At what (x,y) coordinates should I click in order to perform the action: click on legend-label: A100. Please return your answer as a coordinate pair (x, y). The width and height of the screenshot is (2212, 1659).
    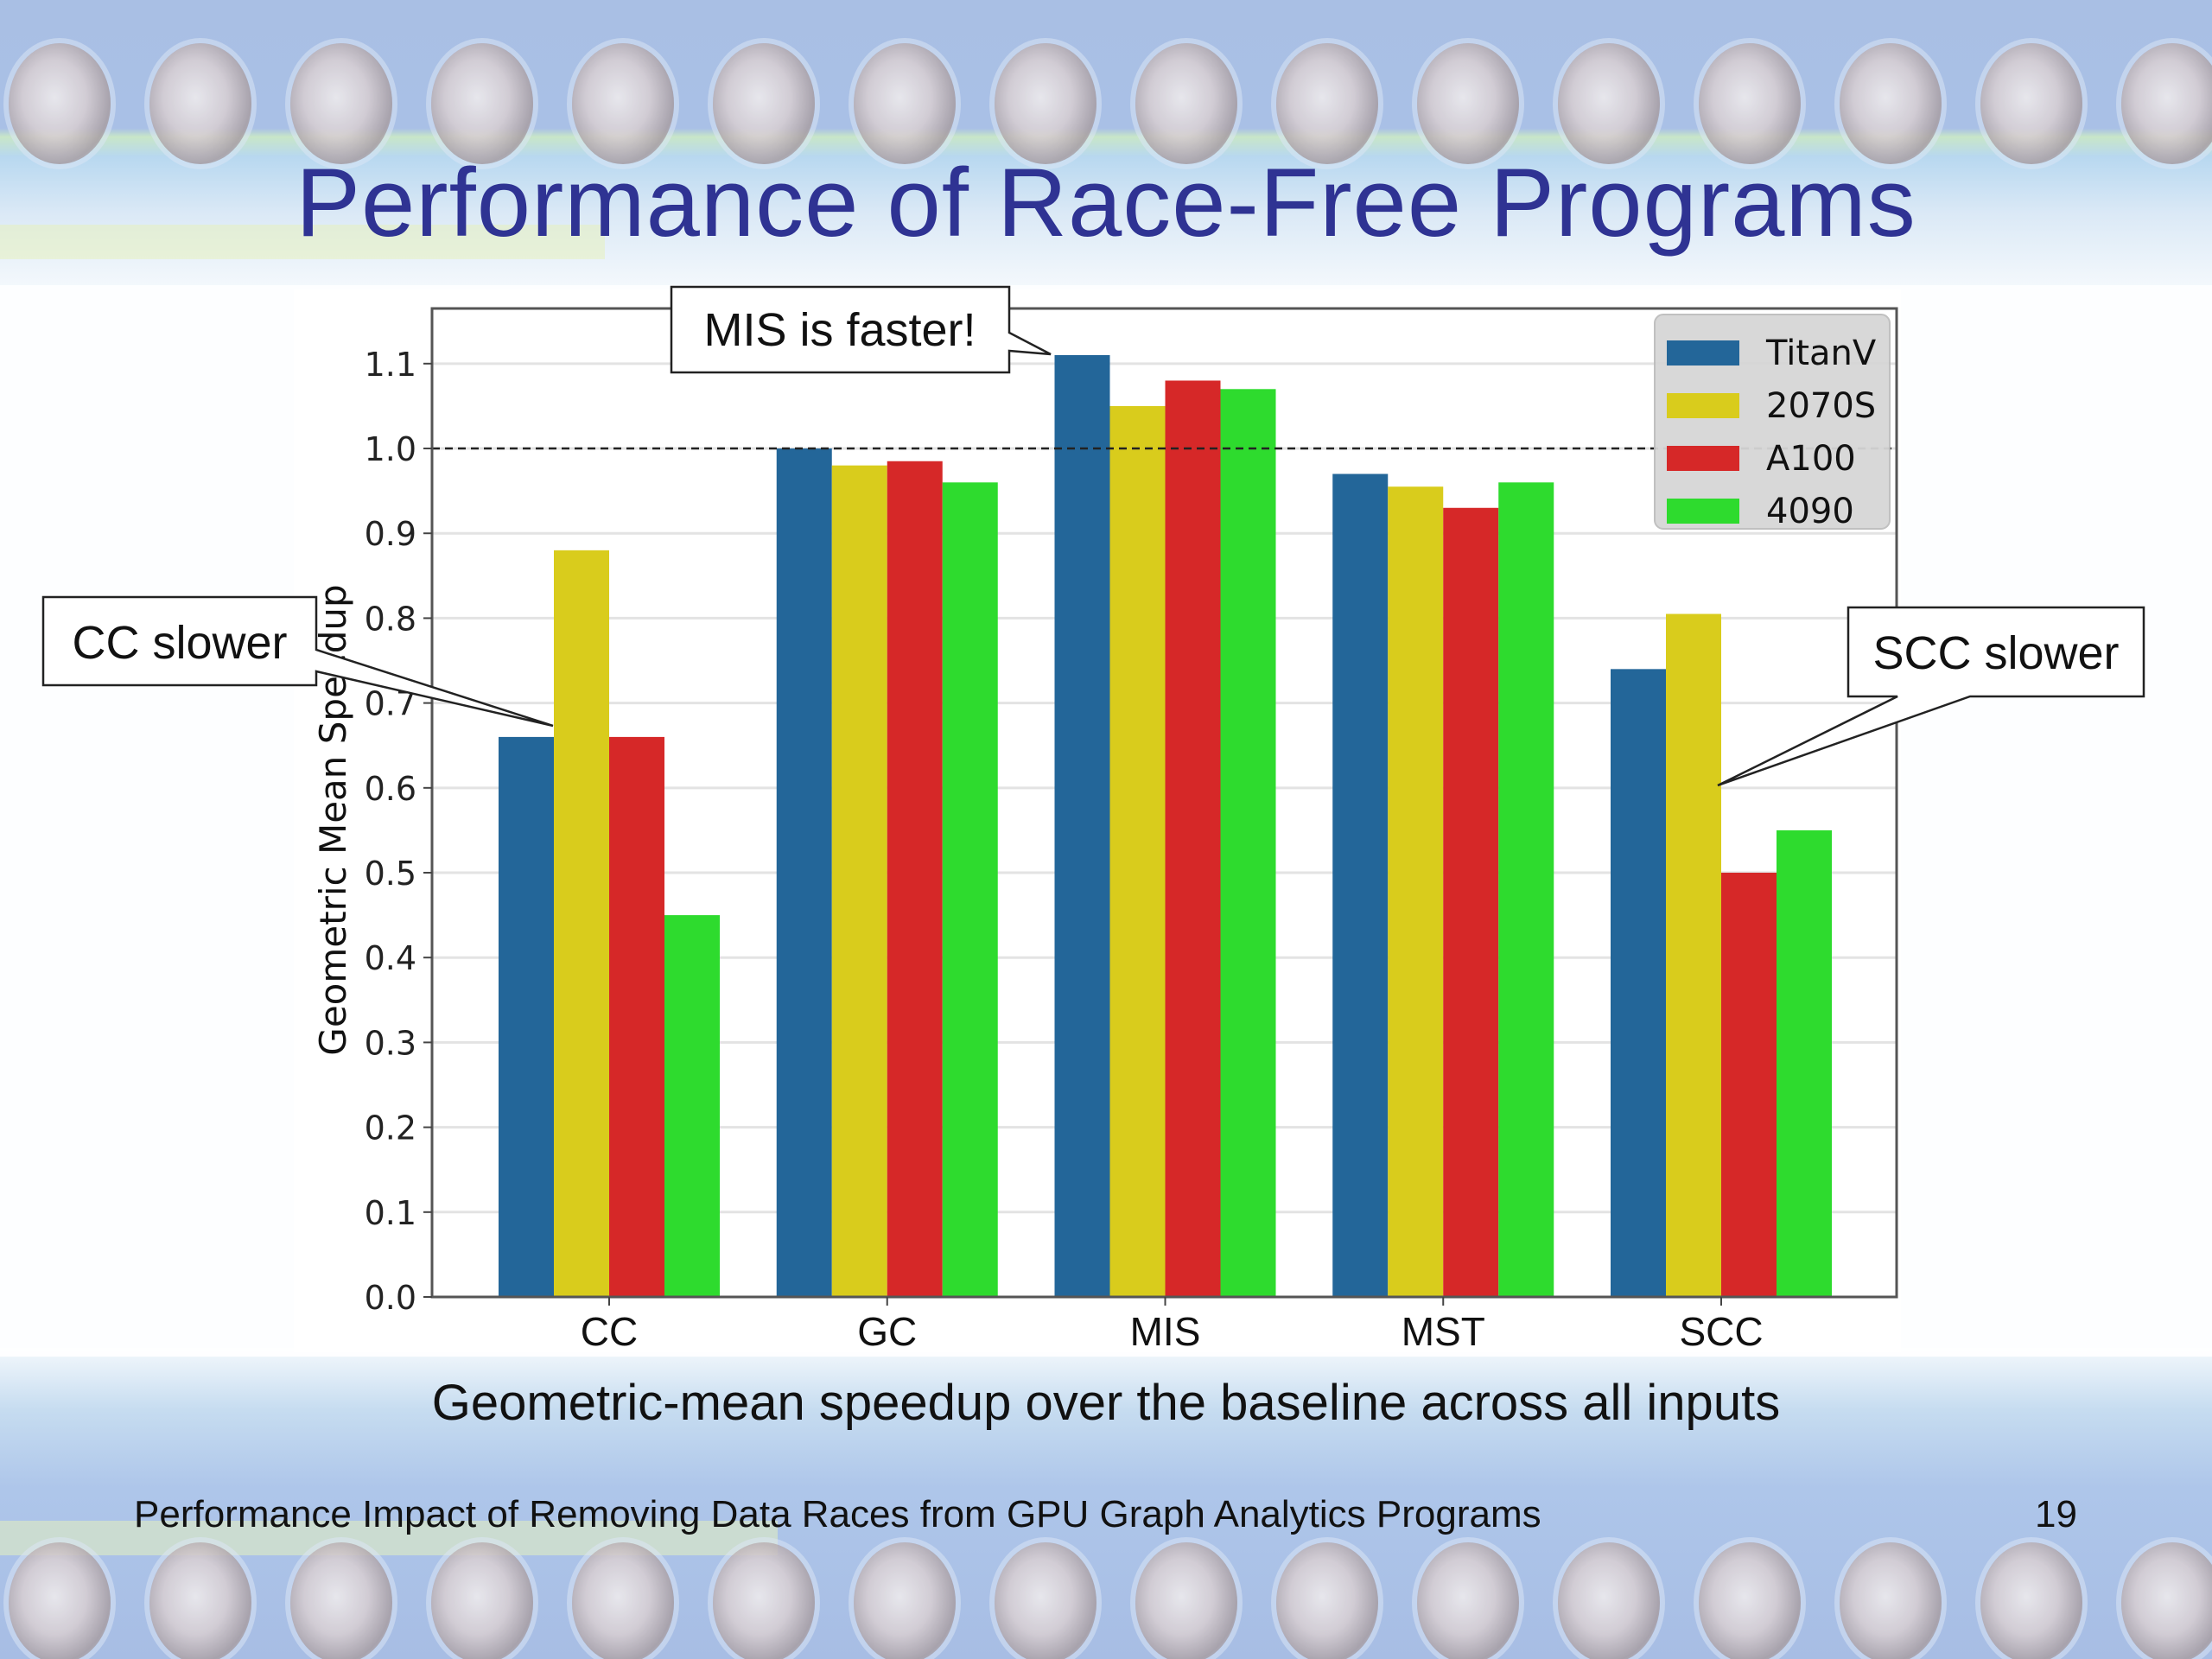
    Looking at the image, I should click on (1811, 459).